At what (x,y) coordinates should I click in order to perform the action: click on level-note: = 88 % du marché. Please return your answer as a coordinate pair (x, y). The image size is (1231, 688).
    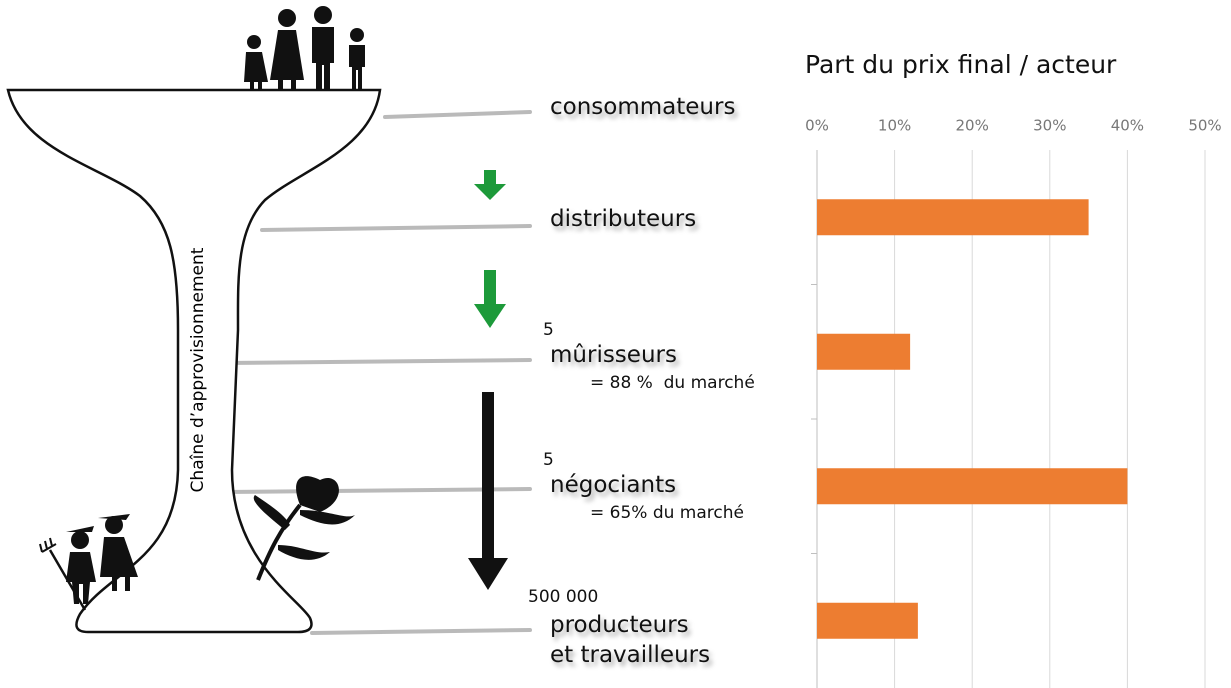
    Looking at the image, I should click on (672, 383).